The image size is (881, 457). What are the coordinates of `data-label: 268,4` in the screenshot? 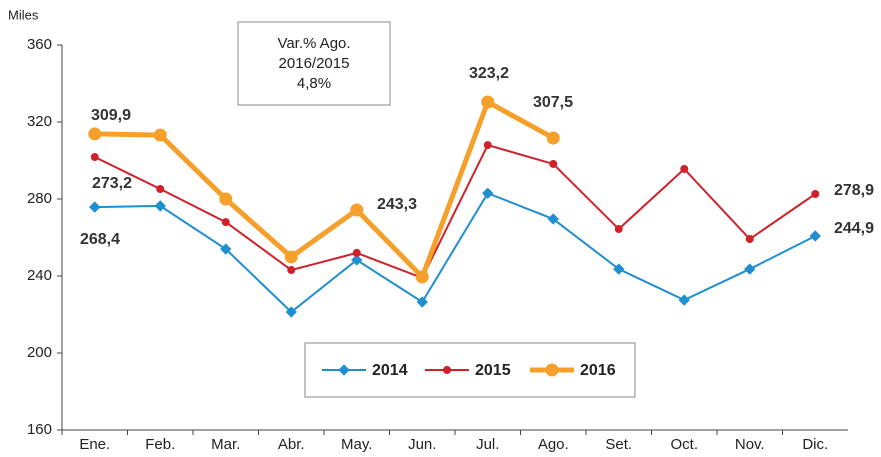 It's located at (100, 239).